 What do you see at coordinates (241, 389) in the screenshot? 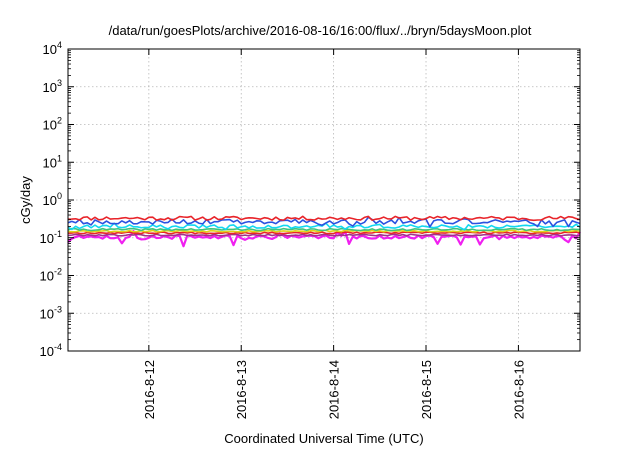
I see `x-tick-label: 2016-8-13` at bounding box center [241, 389].